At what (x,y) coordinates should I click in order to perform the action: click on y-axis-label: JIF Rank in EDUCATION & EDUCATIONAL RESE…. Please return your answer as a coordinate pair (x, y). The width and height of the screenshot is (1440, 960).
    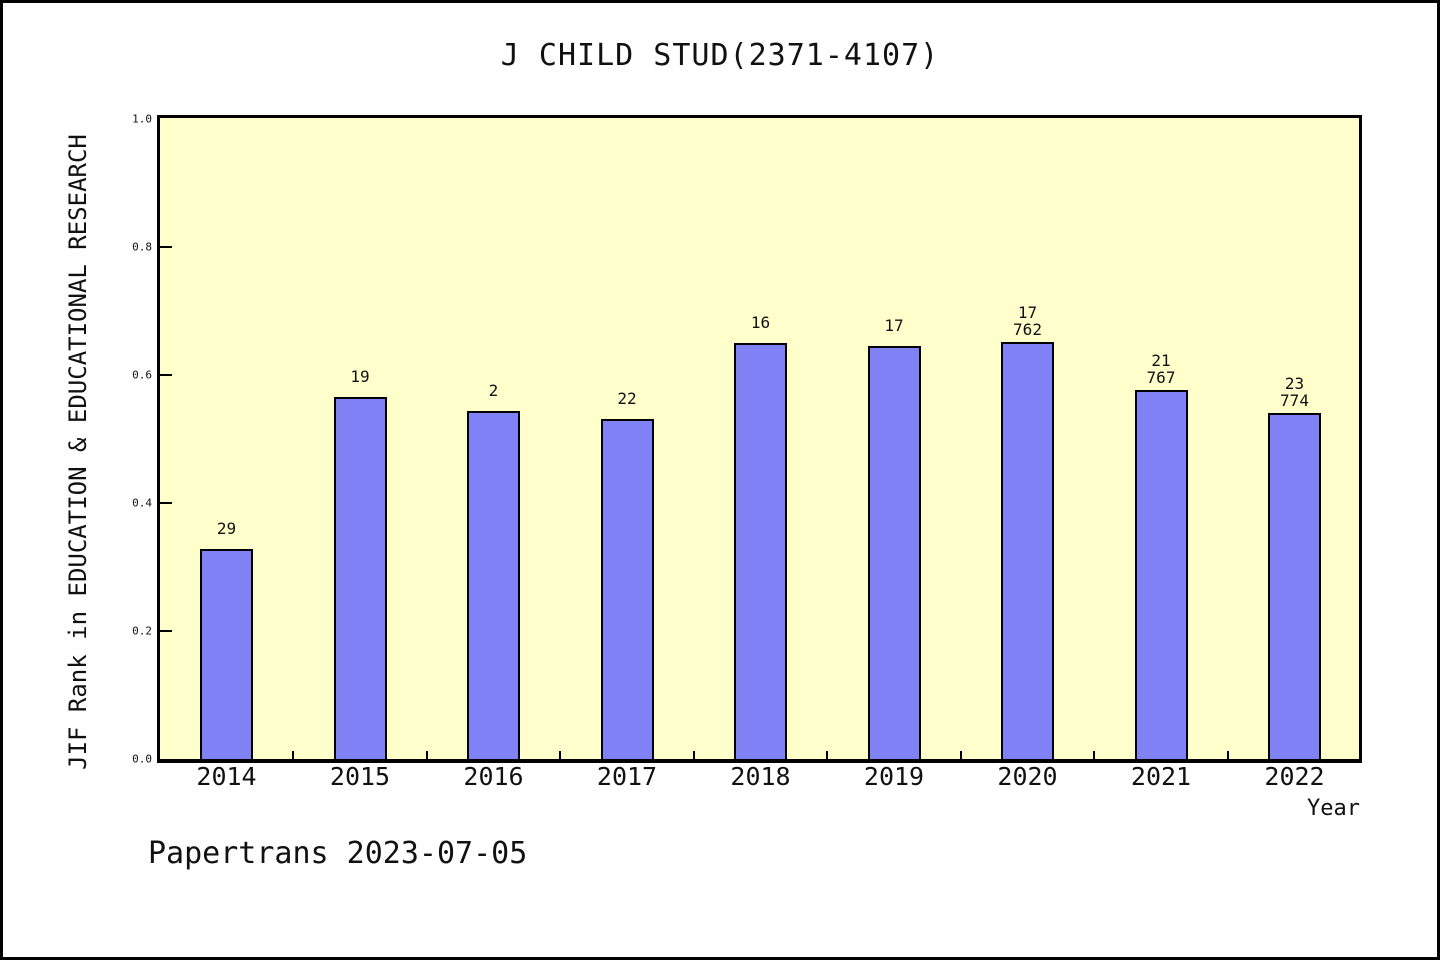
    Looking at the image, I should click on (78, 452).